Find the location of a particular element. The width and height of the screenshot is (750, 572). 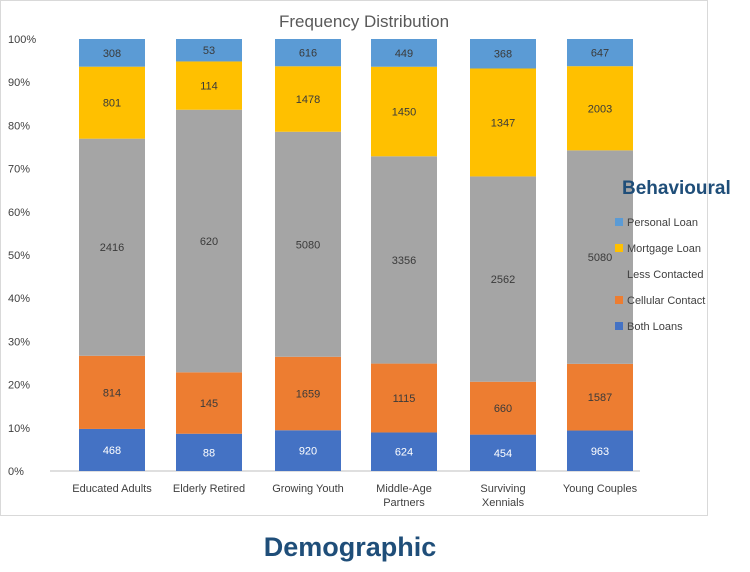

x-tick-label: Middle-Age Partners is located at coordinates (404, 496).